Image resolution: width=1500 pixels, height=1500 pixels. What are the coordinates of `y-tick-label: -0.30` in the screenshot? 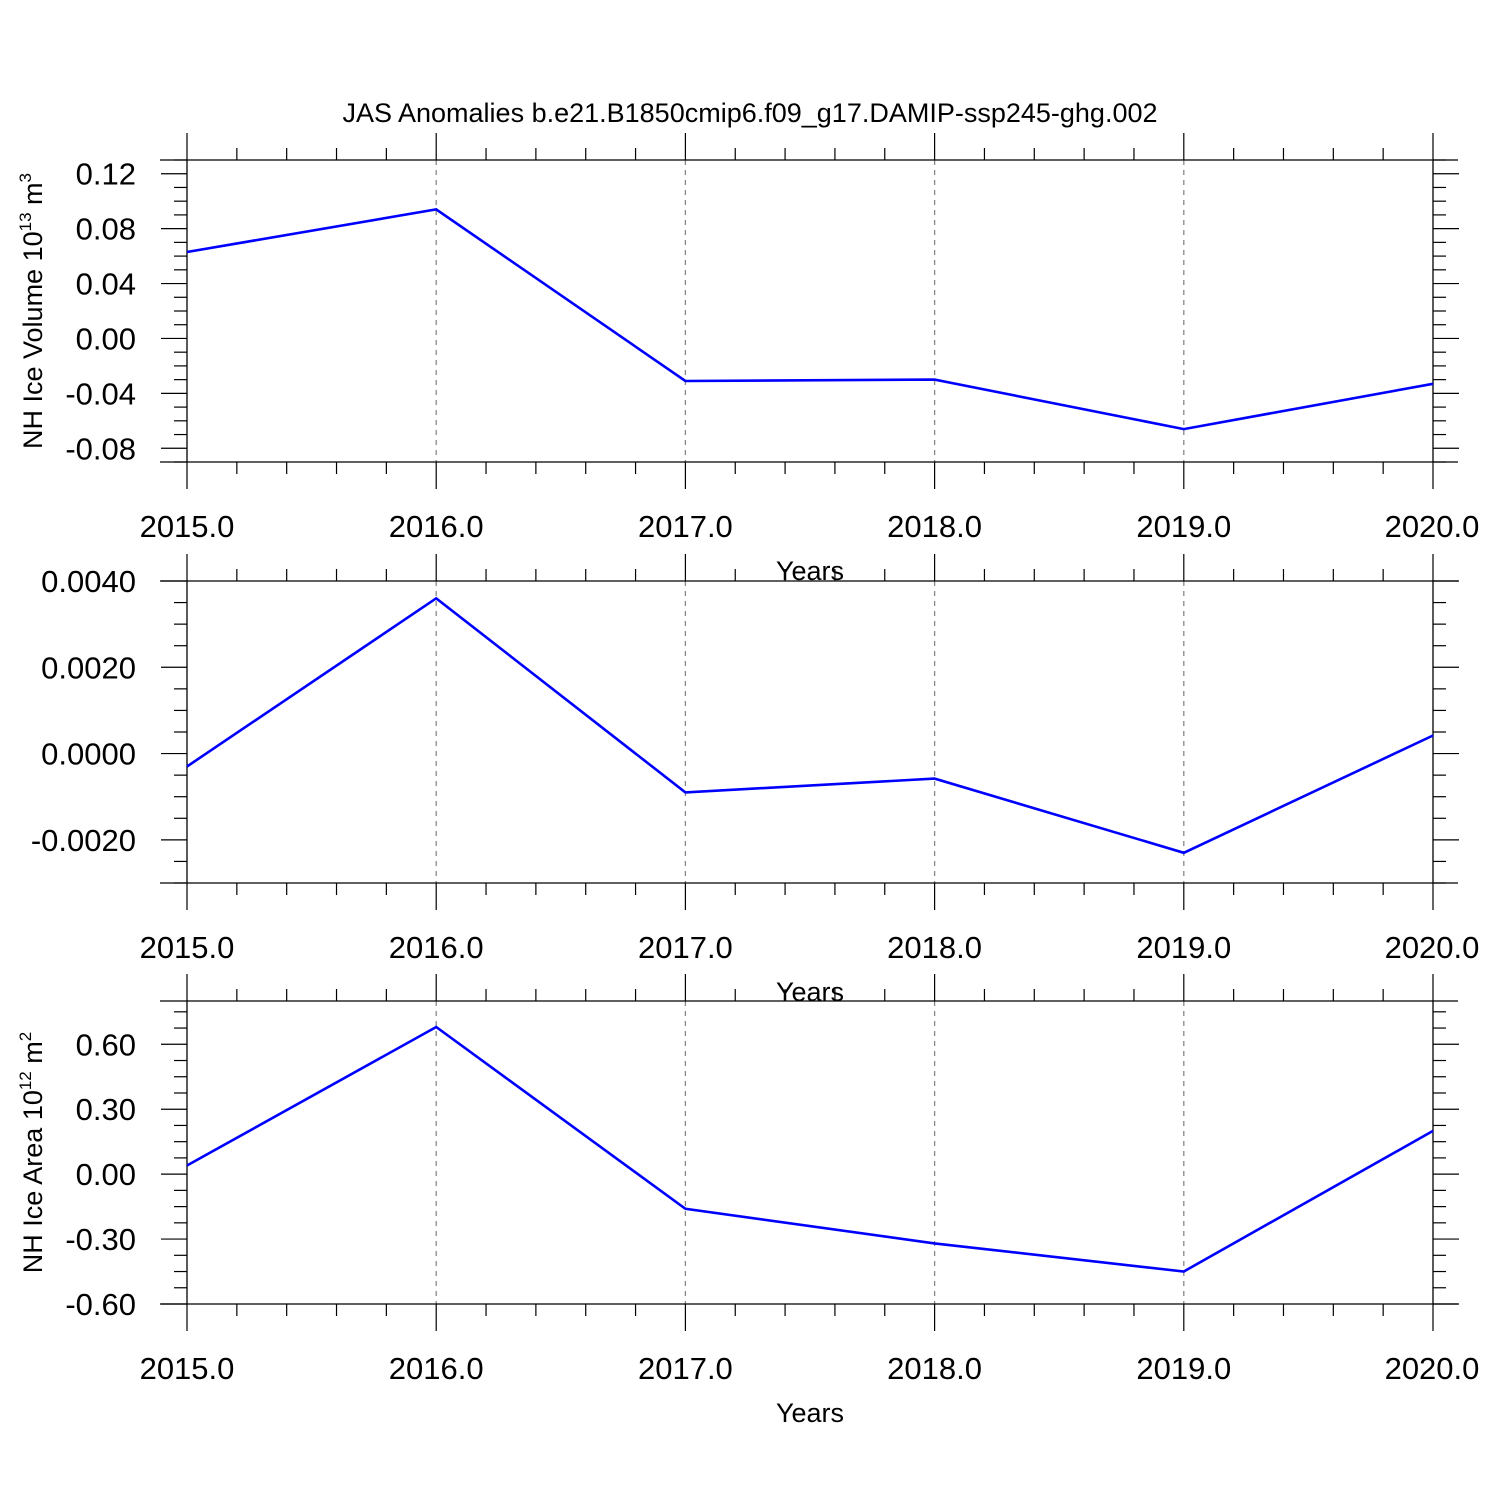 It's located at (100, 1239).